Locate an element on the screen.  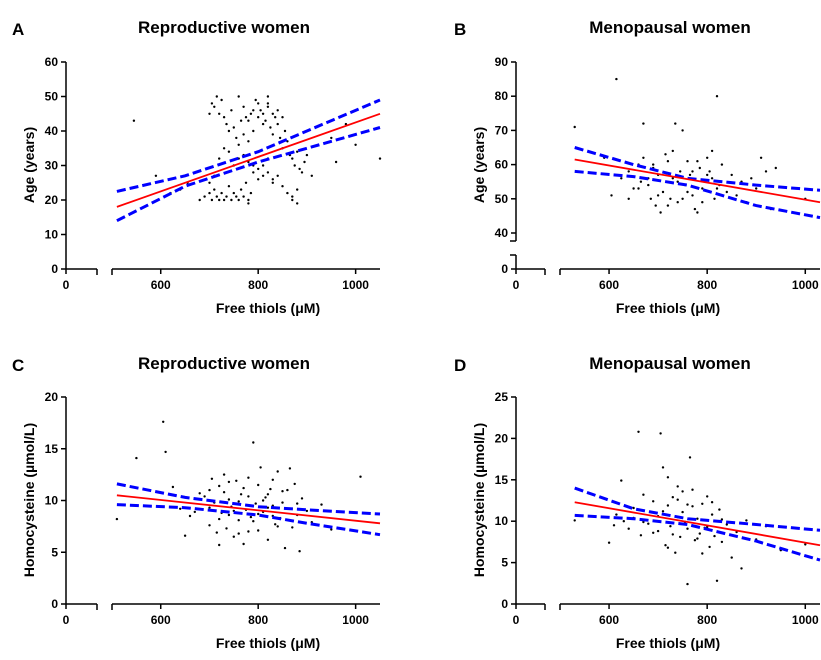
y-tick-label-a: 40 is located at coordinates (52, 131).